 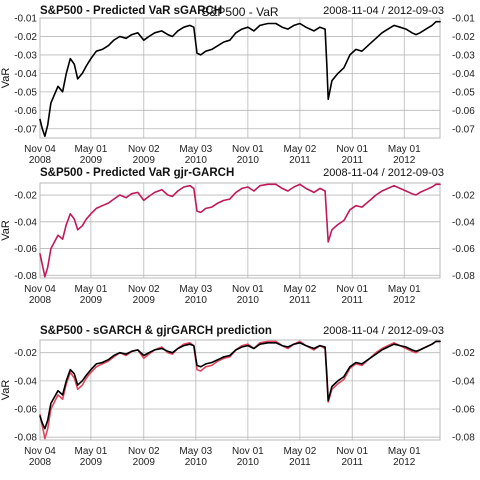 I want to click on y-tick-label-left: -0.03, so click(x=25, y=55).